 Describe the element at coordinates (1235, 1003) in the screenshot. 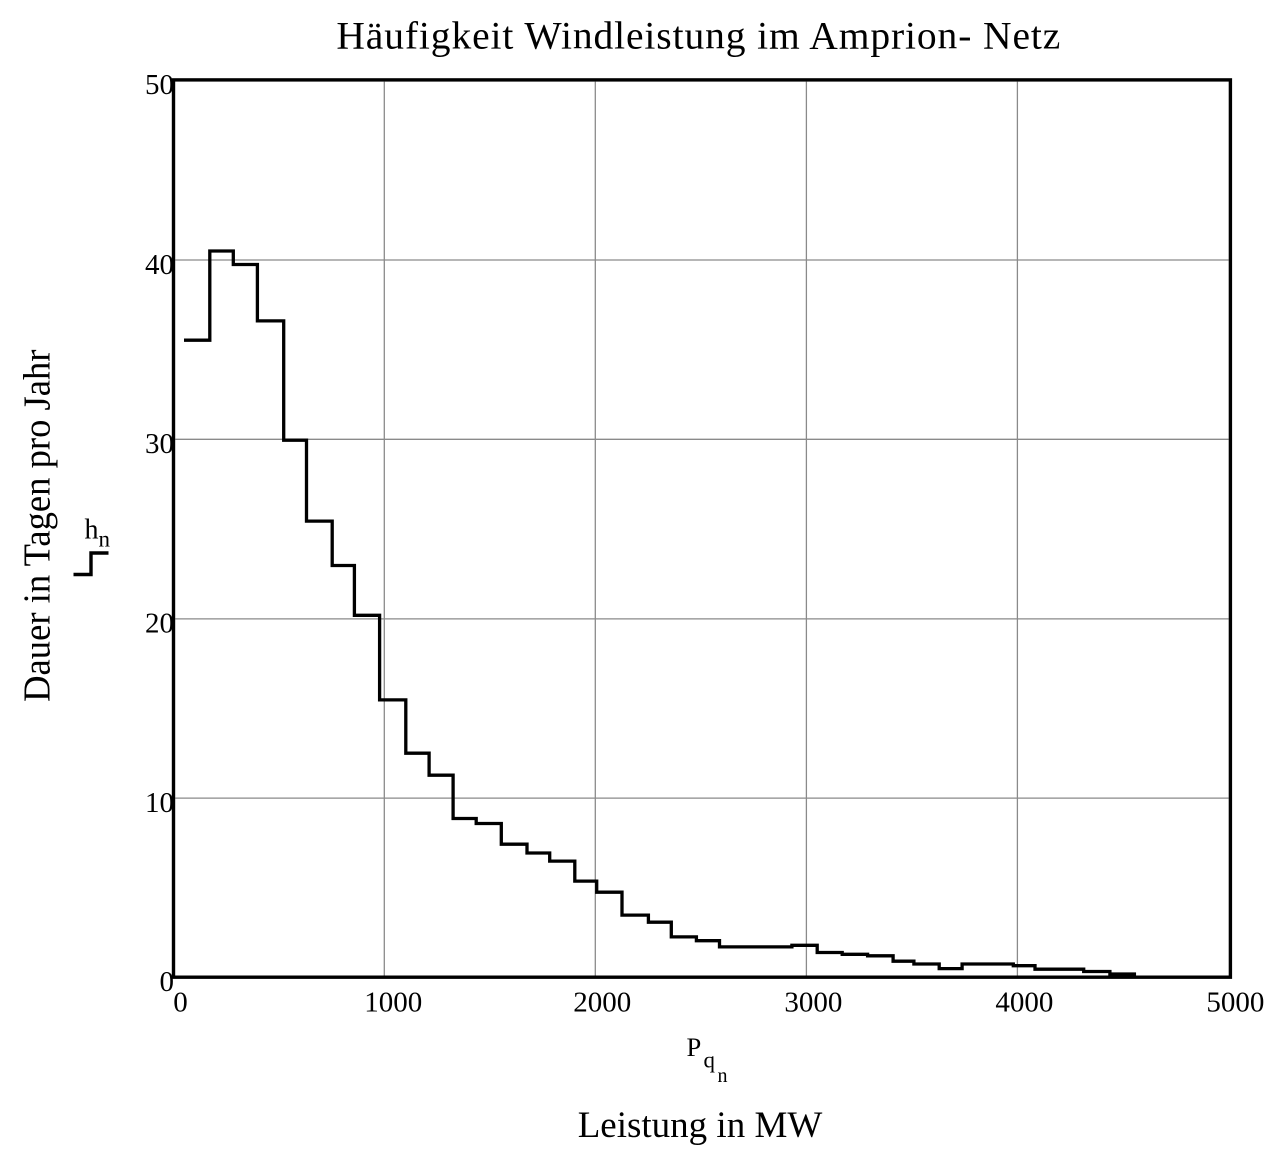

I see `svg-text: 5000` at that location.